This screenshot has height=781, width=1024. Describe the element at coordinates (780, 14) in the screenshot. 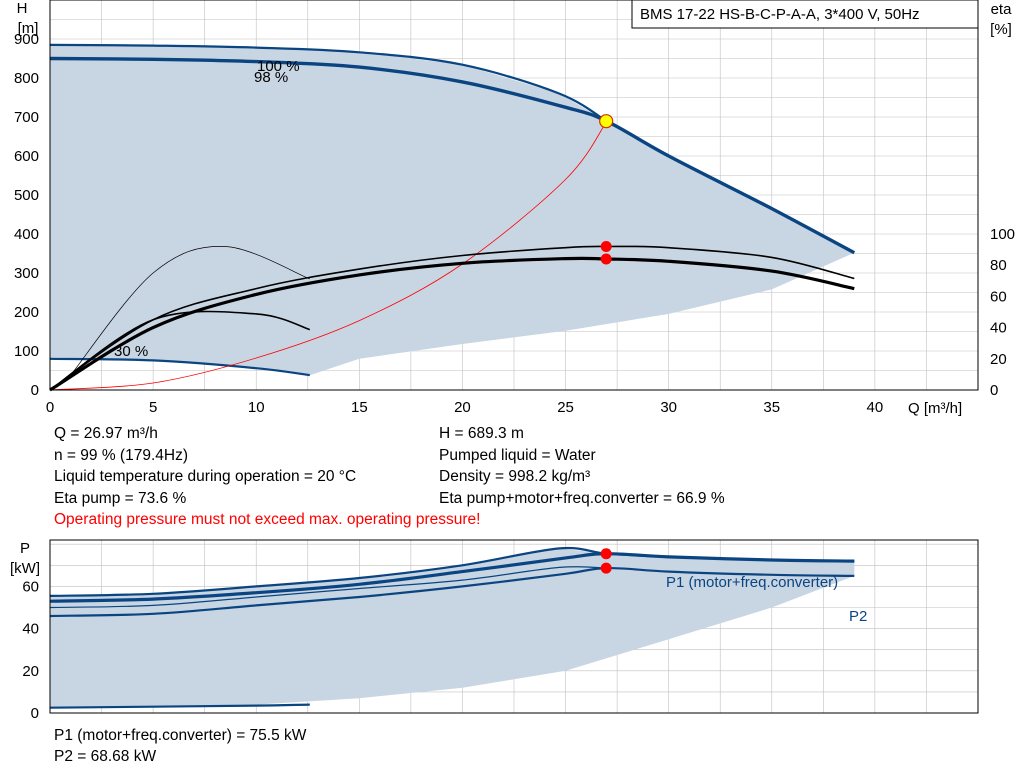

I see `chart-title: BMS 17-22 HS-B-C-P-A-A, 3*400 V, 50Hz` at that location.